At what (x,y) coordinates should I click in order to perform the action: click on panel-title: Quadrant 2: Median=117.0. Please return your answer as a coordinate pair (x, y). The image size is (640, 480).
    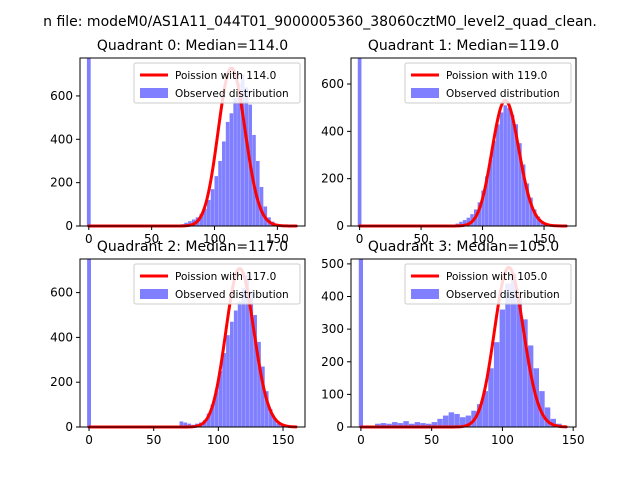
    Looking at the image, I should click on (192, 247).